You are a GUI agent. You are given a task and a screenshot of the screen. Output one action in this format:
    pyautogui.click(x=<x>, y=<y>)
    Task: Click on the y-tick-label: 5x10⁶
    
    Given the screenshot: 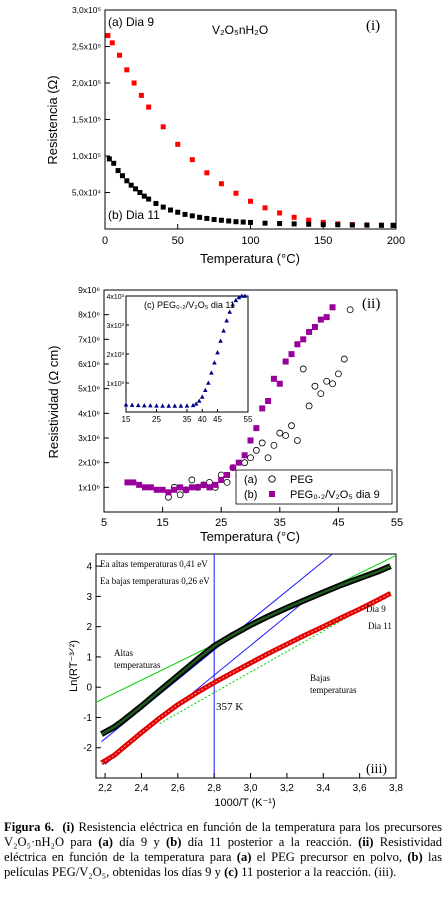 What is the action you would take?
    pyautogui.click(x=89, y=389)
    